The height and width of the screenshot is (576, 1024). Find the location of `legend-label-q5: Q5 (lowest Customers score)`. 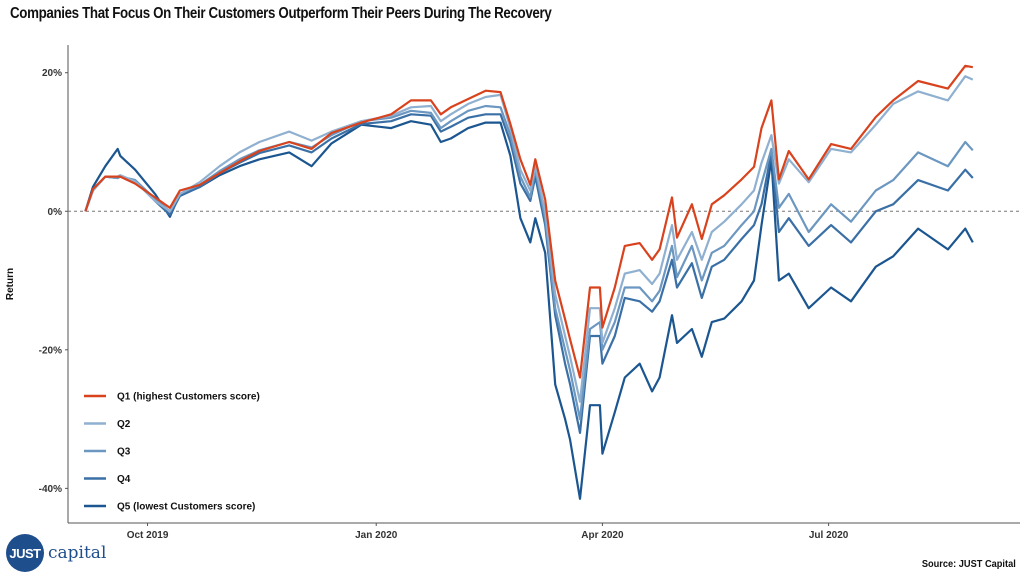

legend-label-q5: Q5 (lowest Customers score) is located at coordinates (186, 507).